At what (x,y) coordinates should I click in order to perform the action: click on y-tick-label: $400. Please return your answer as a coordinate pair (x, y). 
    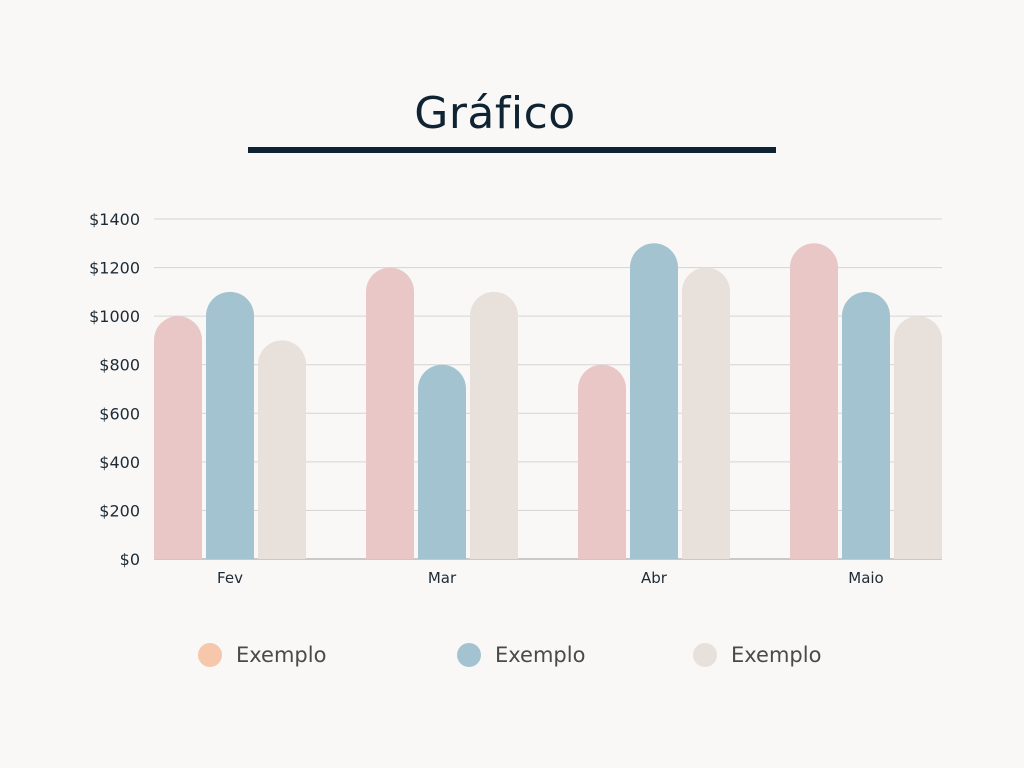
    Looking at the image, I should click on (119, 462).